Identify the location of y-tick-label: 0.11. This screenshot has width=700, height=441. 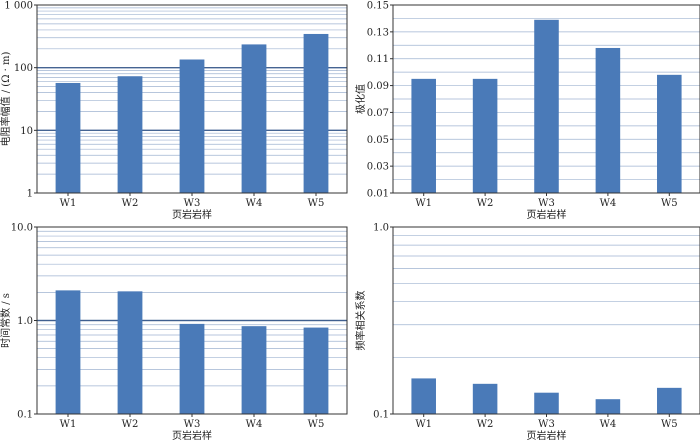
(378, 59).